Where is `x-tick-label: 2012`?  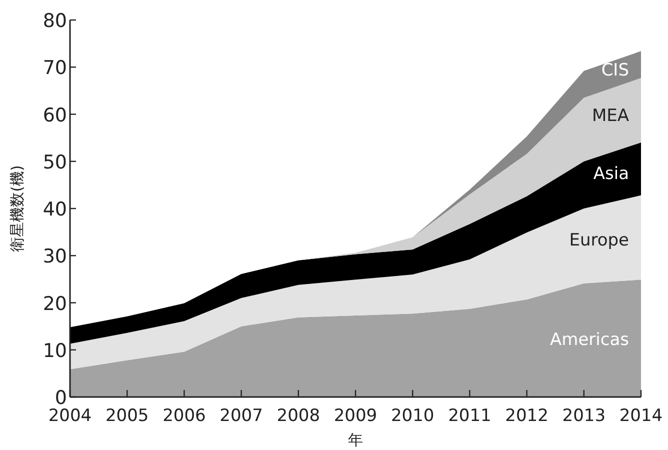 x-tick-label: 2012 is located at coordinates (526, 416).